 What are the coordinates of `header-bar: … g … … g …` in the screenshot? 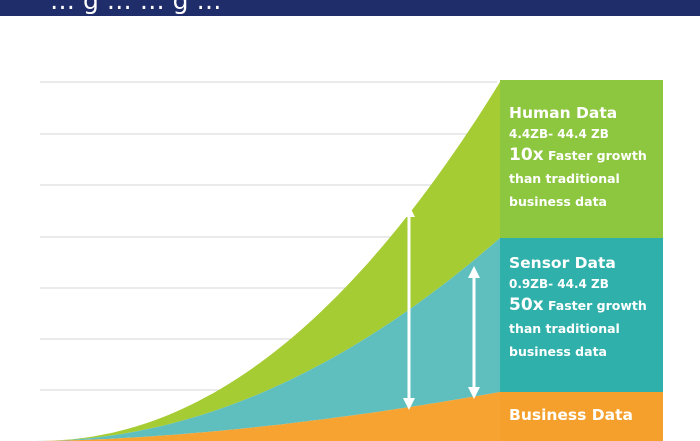 It's located at (350, 8).